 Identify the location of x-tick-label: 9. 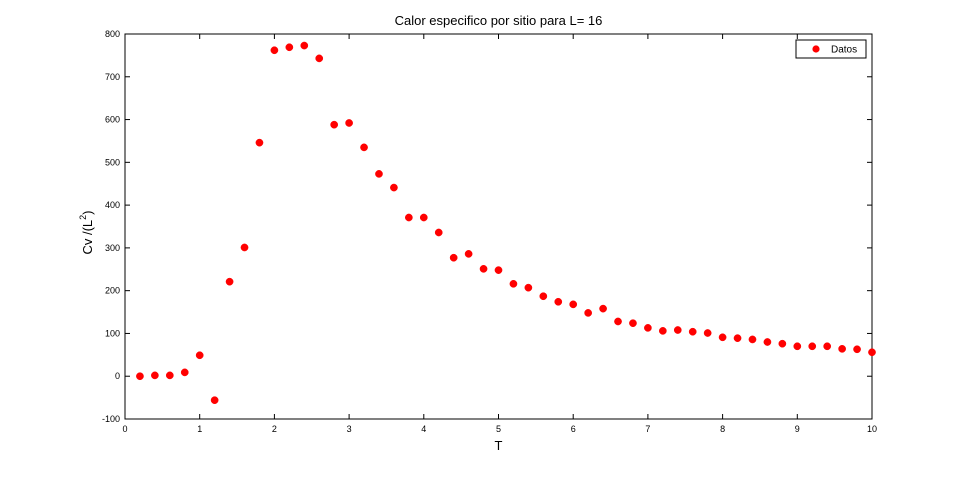
(797, 429).